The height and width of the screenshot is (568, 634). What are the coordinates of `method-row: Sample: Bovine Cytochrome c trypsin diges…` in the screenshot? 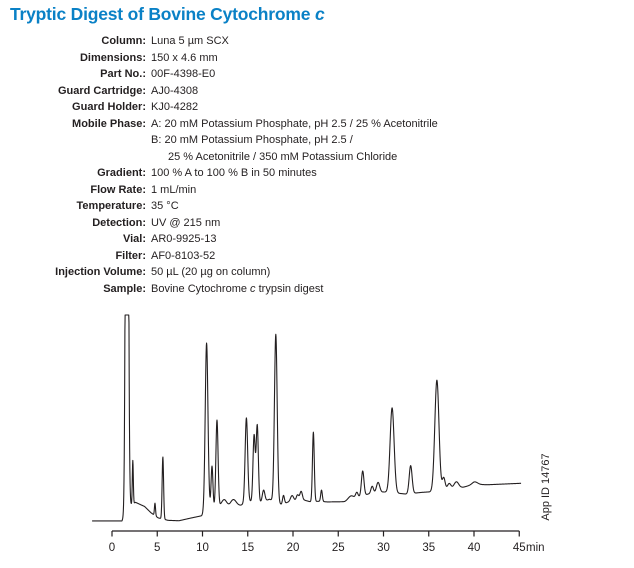 It's located at (280, 289).